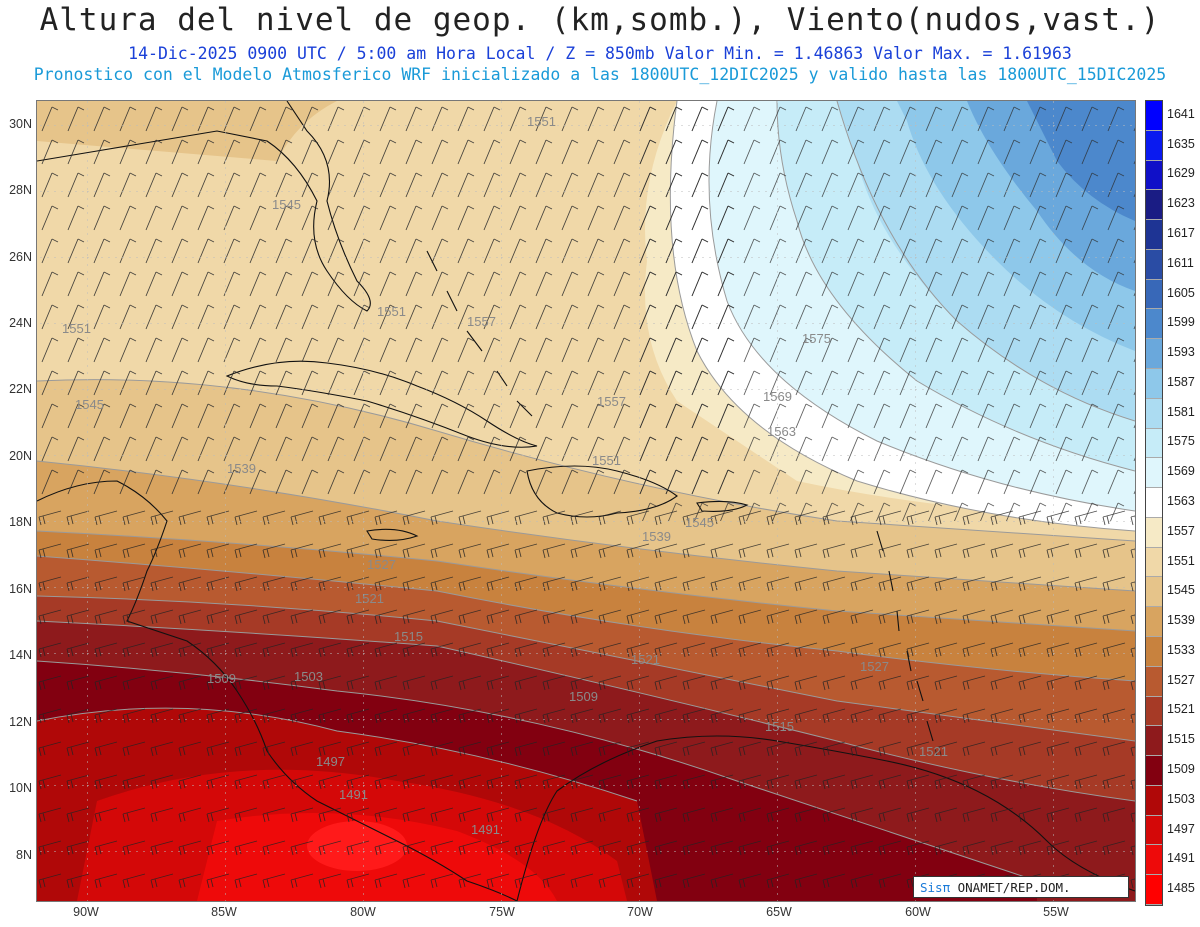 The image size is (1200, 927). I want to click on lon-label-75w: 75W, so click(502, 912).